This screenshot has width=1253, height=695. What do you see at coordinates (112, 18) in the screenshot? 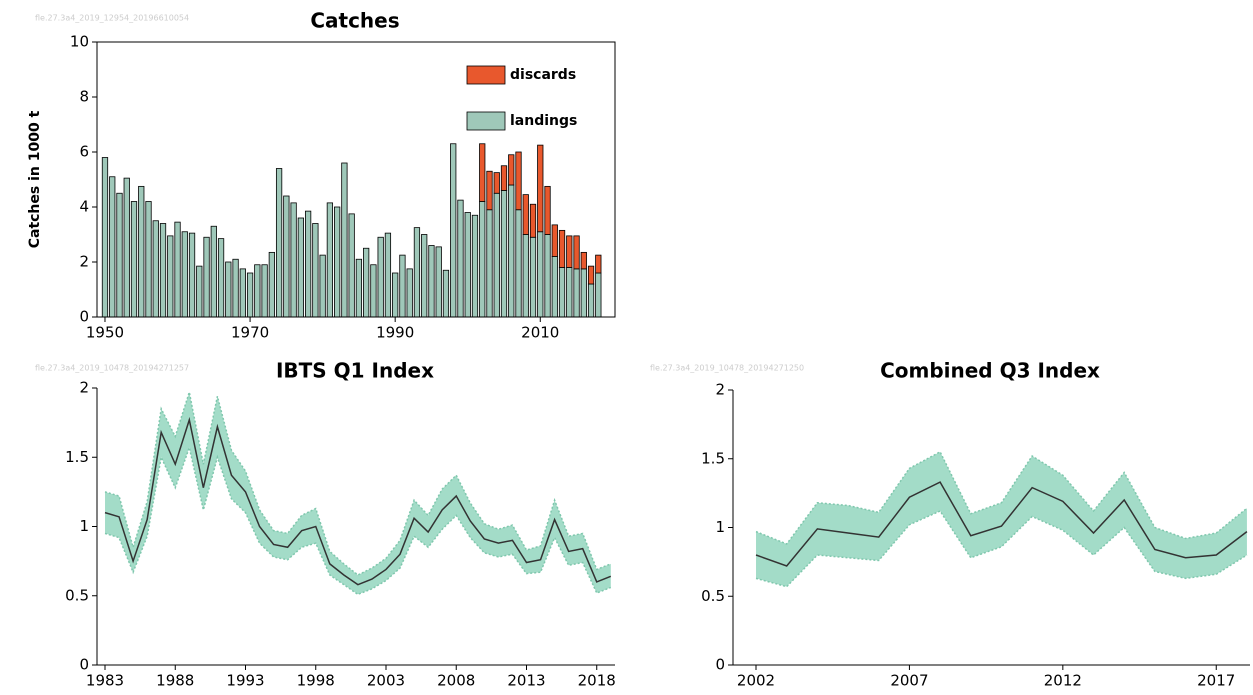
I see `watermark: fle.27.3a4_2019_12954_20196610054` at bounding box center [112, 18].